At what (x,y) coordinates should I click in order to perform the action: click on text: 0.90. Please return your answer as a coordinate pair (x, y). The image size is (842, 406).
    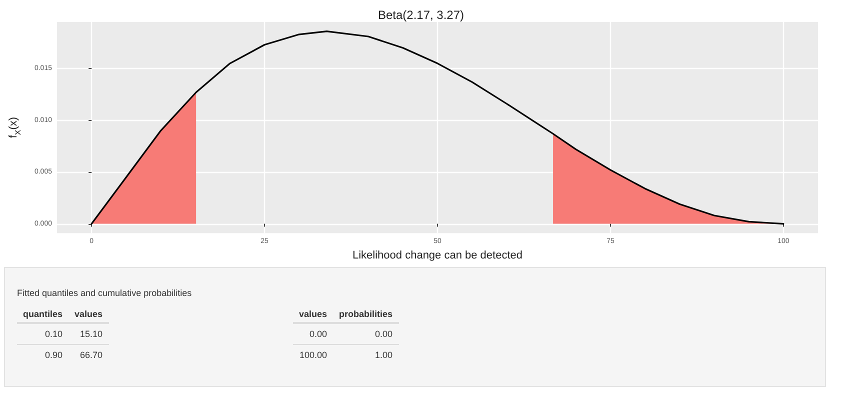
    Looking at the image, I should click on (43, 354).